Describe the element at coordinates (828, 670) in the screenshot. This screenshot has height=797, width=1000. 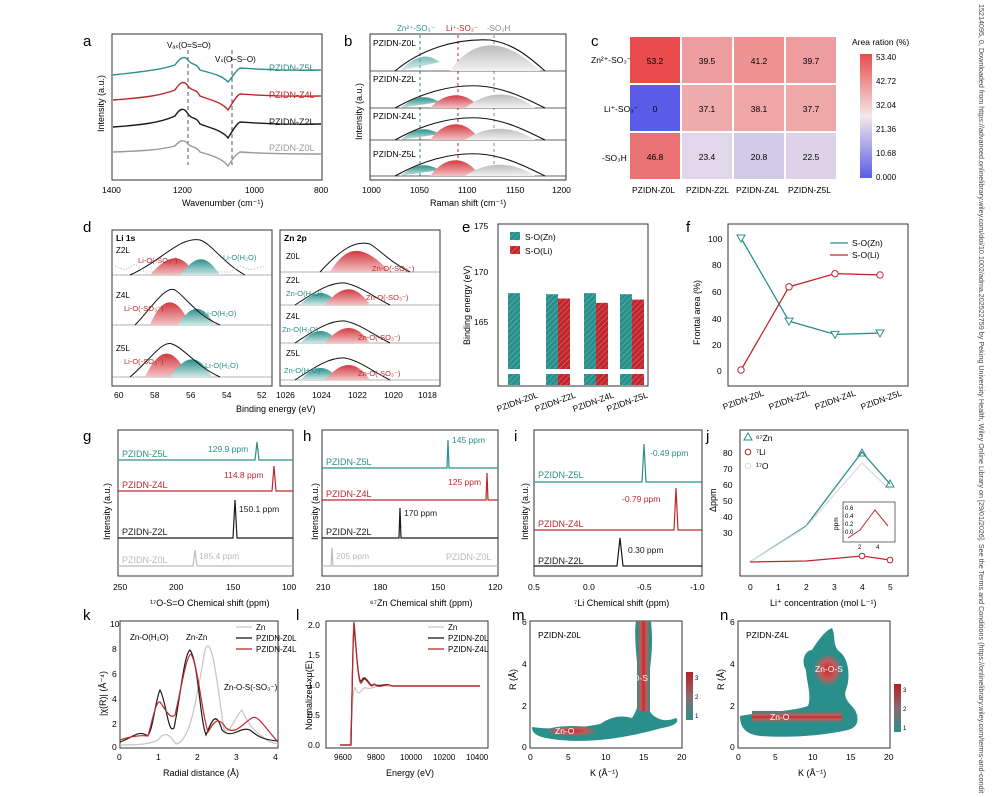
I see `panel-n-spot-znos` at that location.